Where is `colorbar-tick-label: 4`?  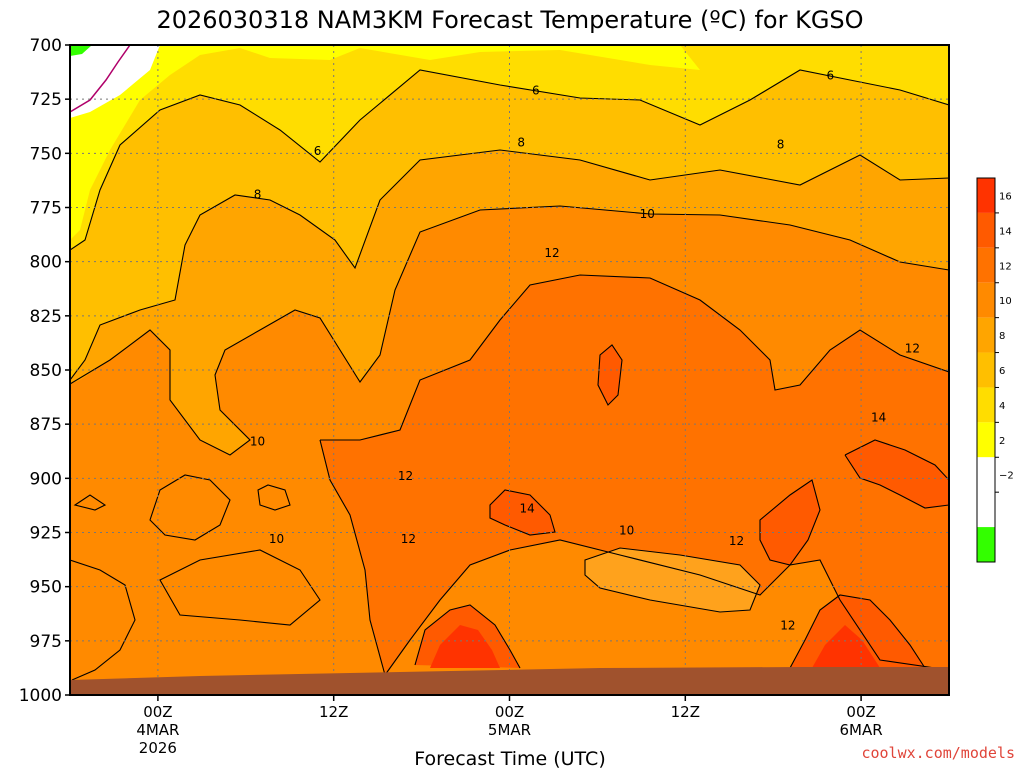 colorbar-tick-label: 4 is located at coordinates (1002, 406).